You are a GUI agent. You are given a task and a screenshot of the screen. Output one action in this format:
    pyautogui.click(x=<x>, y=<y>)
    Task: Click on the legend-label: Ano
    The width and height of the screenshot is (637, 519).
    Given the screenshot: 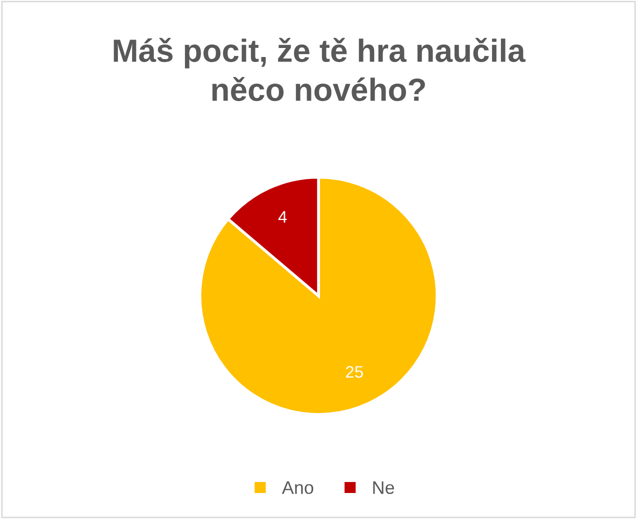 What is the action you would take?
    pyautogui.click(x=298, y=487)
    